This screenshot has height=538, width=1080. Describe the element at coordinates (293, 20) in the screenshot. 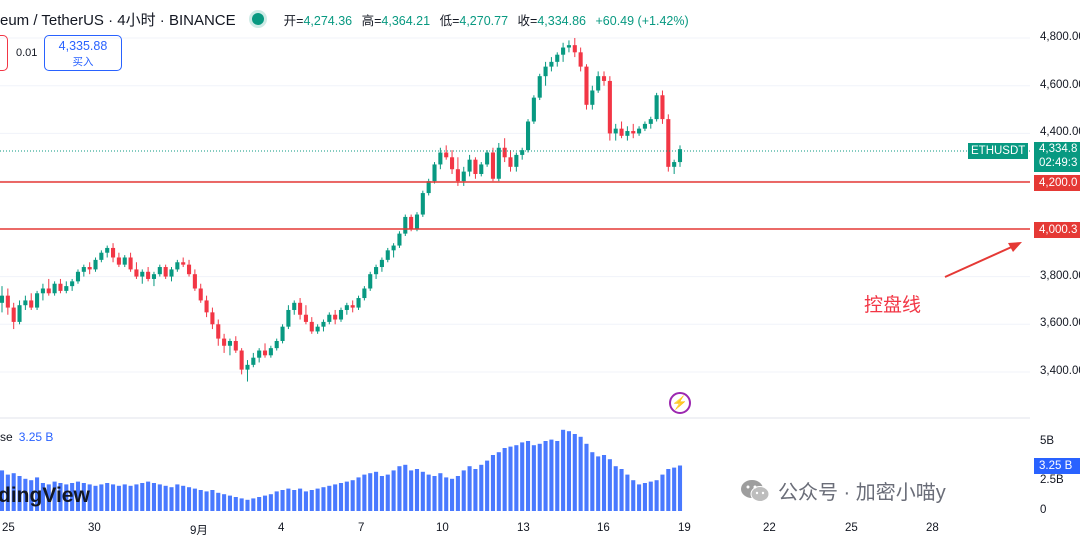

I see `open-label: 开=` at that location.